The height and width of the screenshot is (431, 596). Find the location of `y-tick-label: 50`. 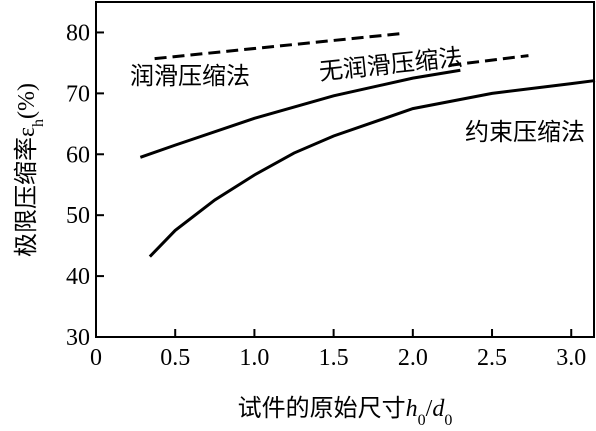

y-tick-label: 50 is located at coordinates (78, 216).